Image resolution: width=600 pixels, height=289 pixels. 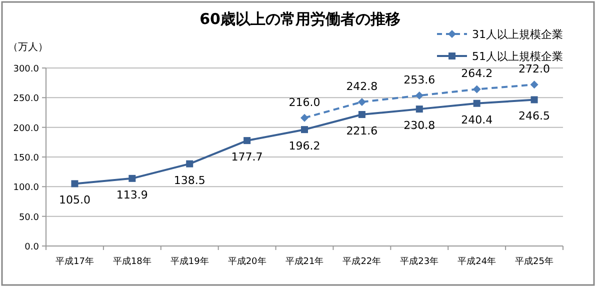 I want to click on y-tick-label: 150.0, so click(x=26, y=159).